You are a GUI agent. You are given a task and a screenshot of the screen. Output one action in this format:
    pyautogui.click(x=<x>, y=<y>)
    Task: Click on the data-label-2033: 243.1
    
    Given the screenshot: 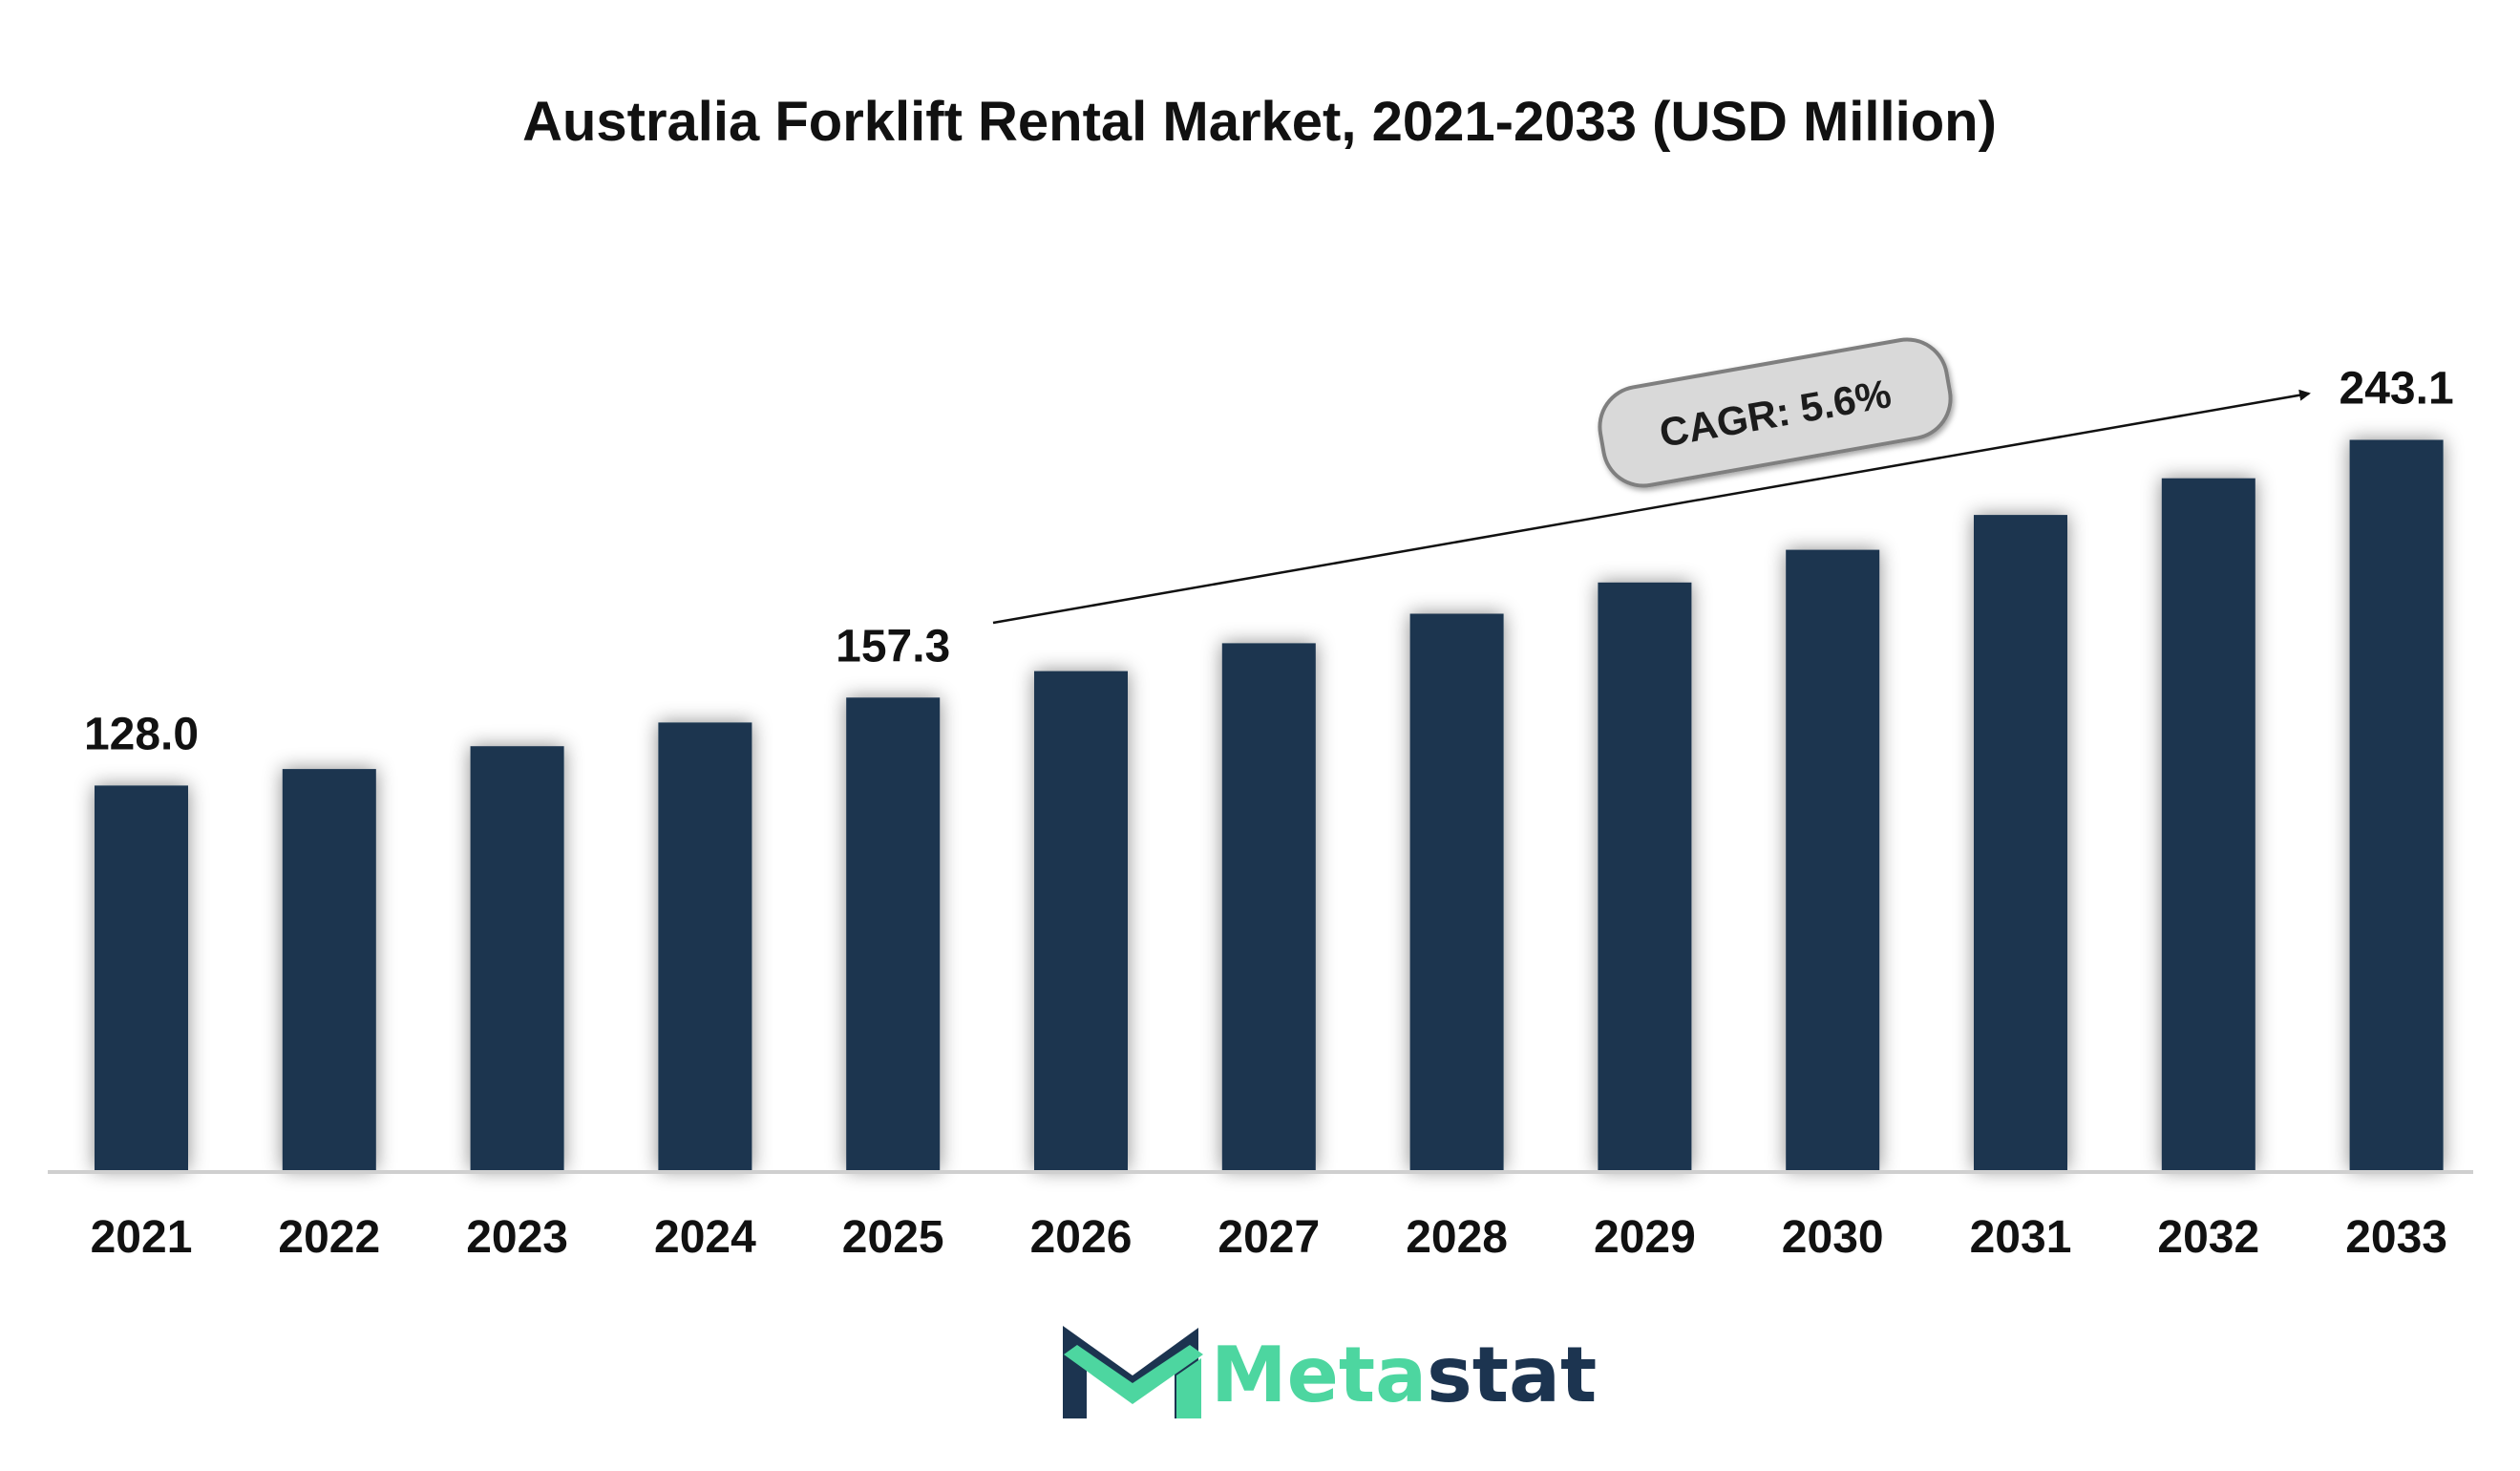 What is the action you would take?
    pyautogui.click(x=2397, y=389)
    